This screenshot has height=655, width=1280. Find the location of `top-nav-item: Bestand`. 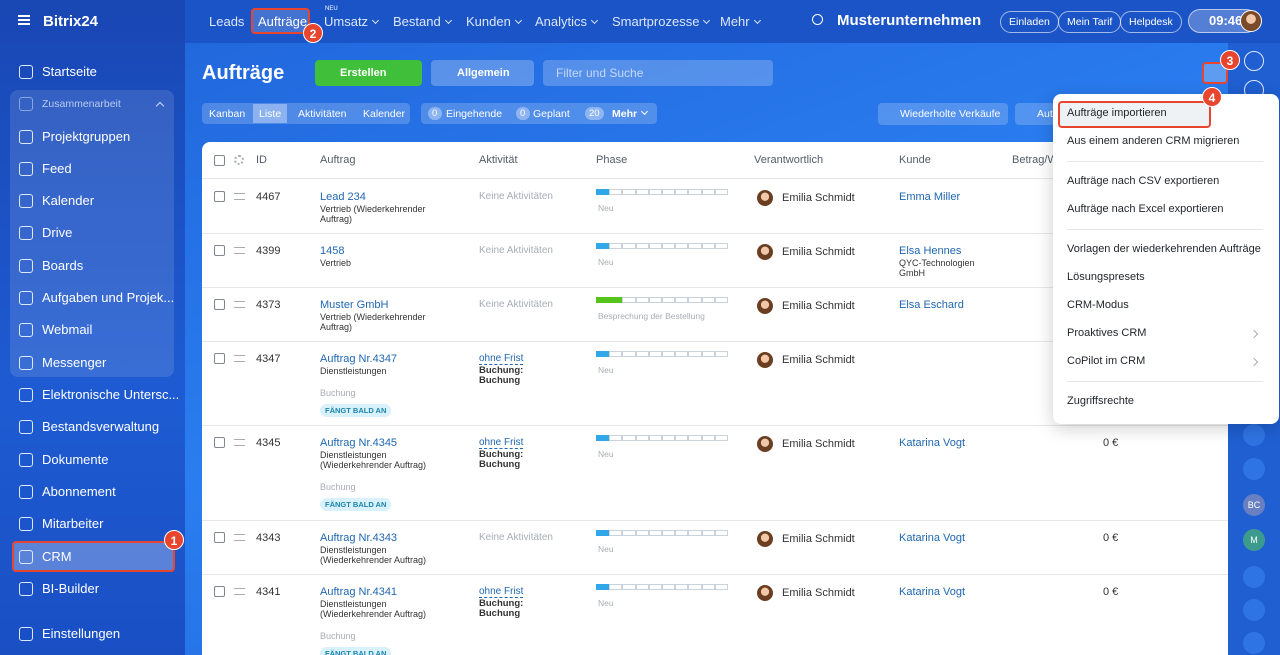

top-nav-item: Bestand is located at coordinates (422, 21).